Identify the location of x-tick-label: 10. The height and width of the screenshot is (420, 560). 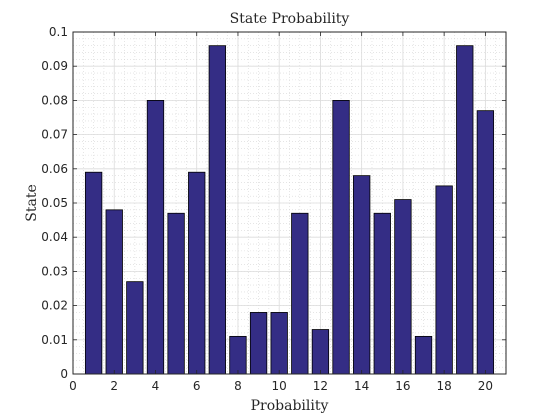
(279, 386).